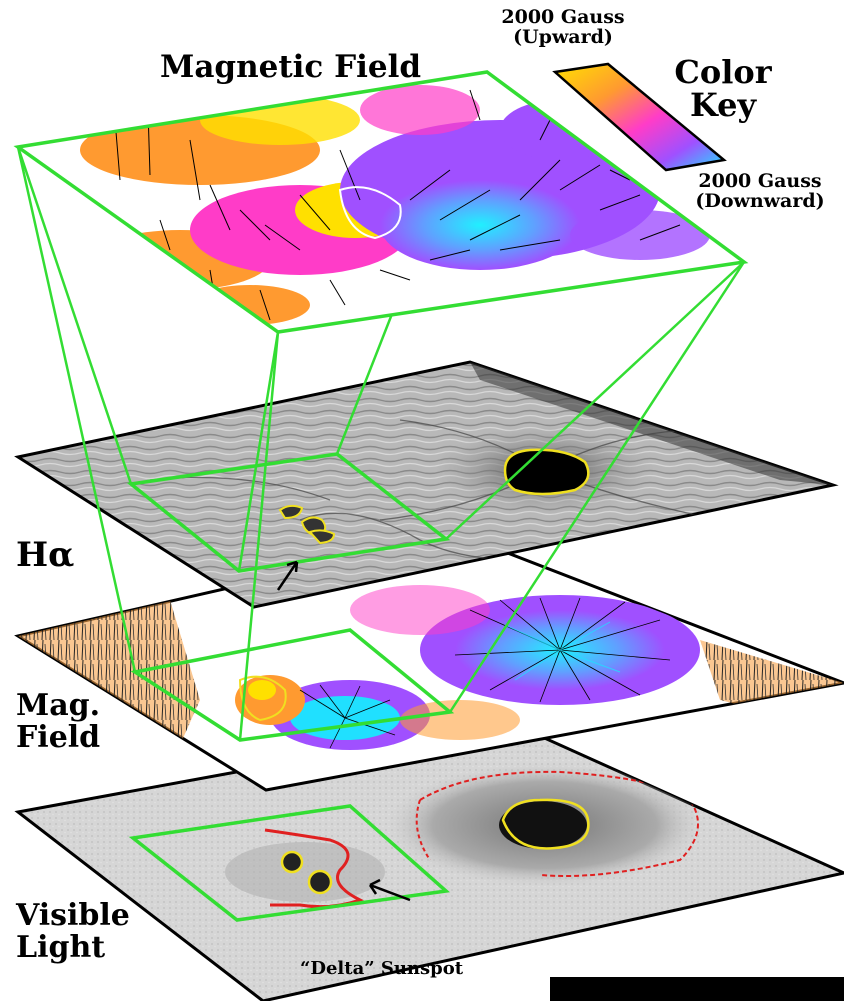 This screenshot has width=844, height=1001. I want to click on color-key-gradient, so click(639, 117).